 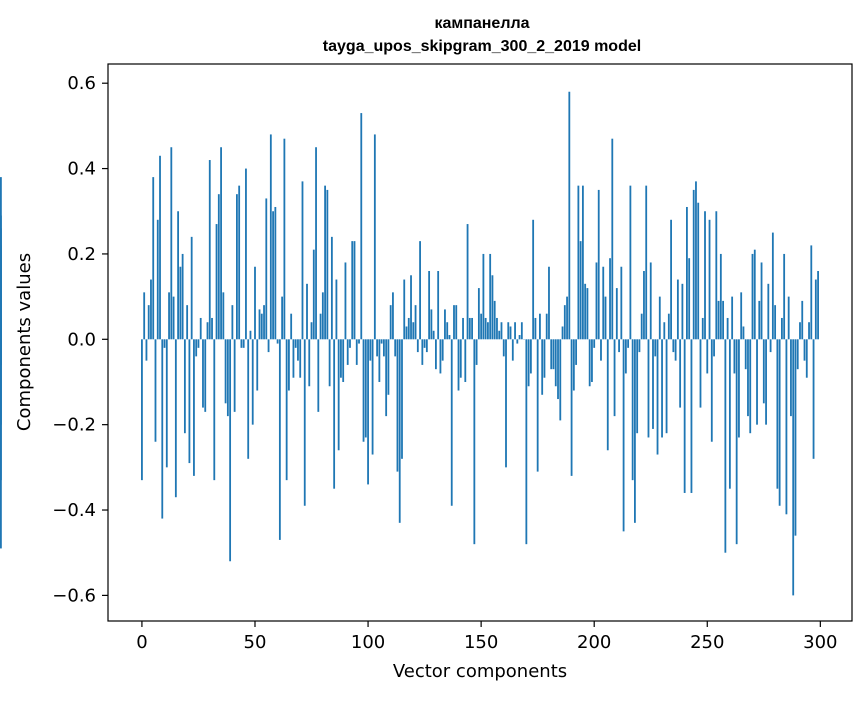 I want to click on x-tick-label: 250, so click(x=707, y=642).